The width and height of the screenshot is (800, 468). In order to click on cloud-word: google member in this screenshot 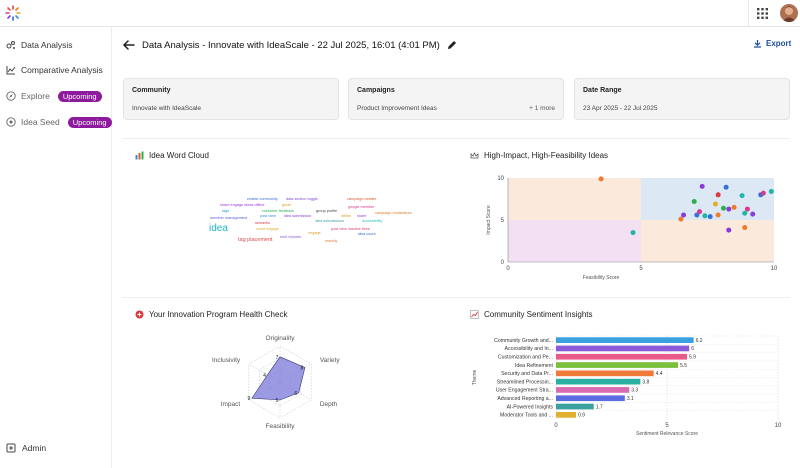, I will do `click(361, 207)`.